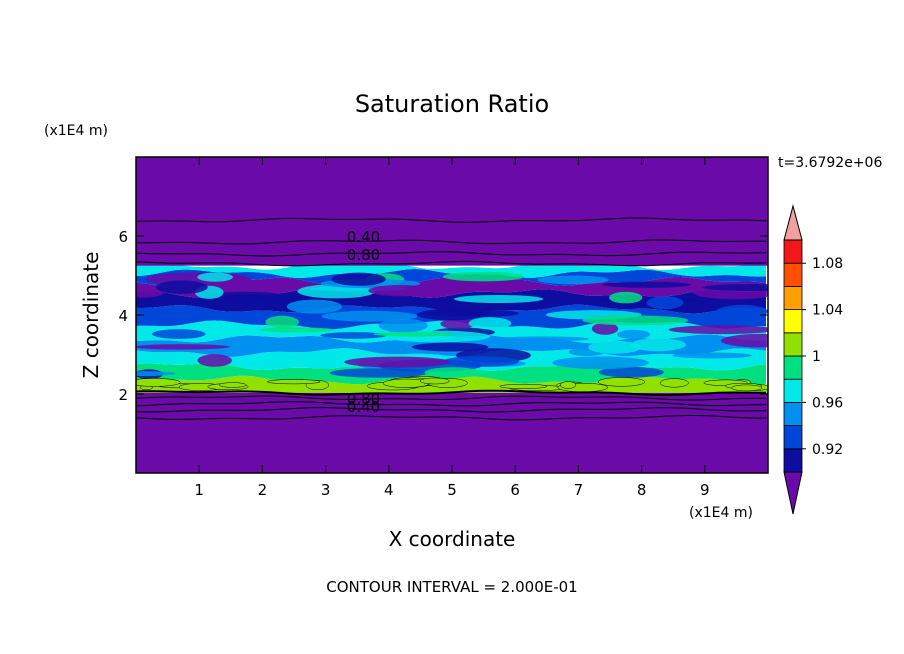 The width and height of the screenshot is (904, 654). What do you see at coordinates (326, 490) in the screenshot?
I see `x-tick-label: 3` at bounding box center [326, 490].